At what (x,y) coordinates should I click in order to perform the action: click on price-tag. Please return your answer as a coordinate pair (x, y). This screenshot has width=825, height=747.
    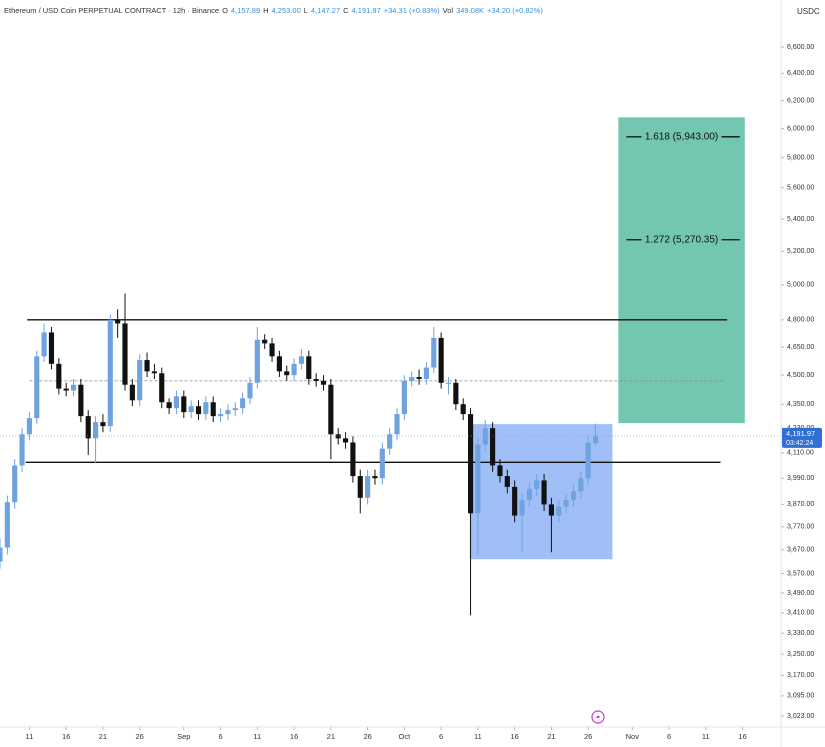
    Looking at the image, I should click on (802, 437).